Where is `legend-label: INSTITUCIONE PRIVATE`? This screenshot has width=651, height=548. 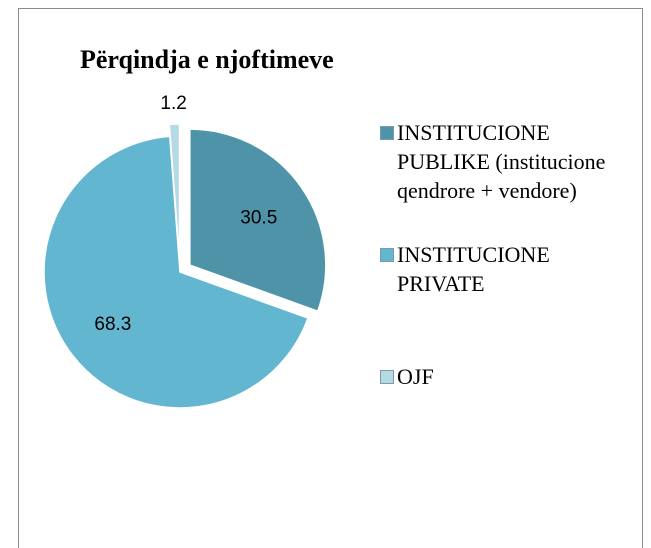 legend-label: INSTITUCIONE PRIVATE is located at coordinates (473, 269).